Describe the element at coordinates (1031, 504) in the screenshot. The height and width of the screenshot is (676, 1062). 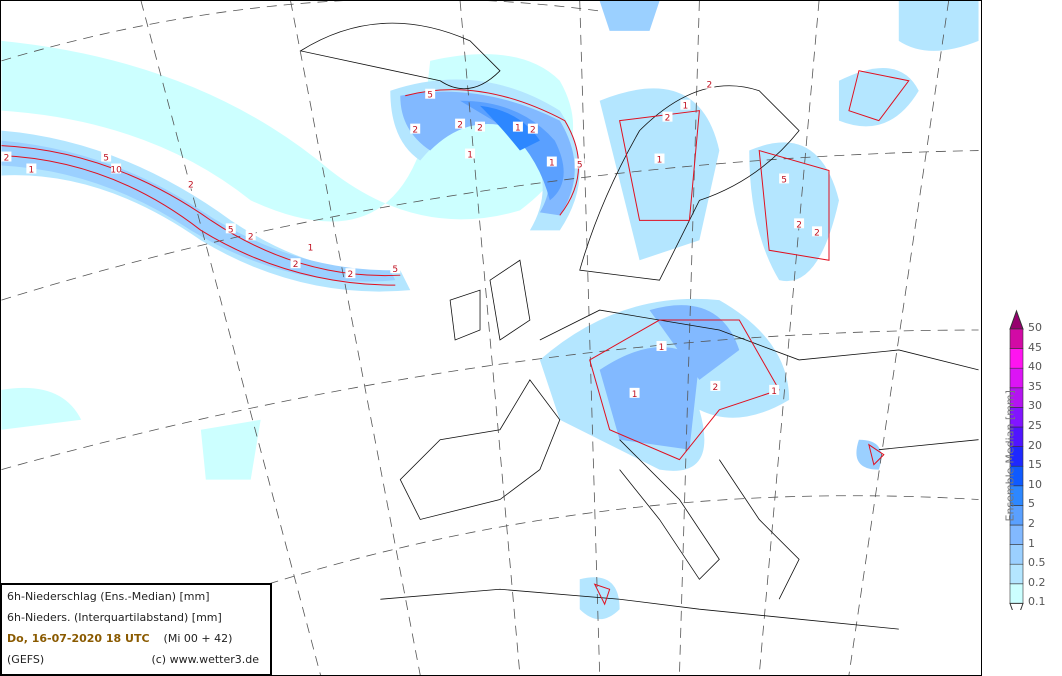
I see `legend-label: 5` at that location.